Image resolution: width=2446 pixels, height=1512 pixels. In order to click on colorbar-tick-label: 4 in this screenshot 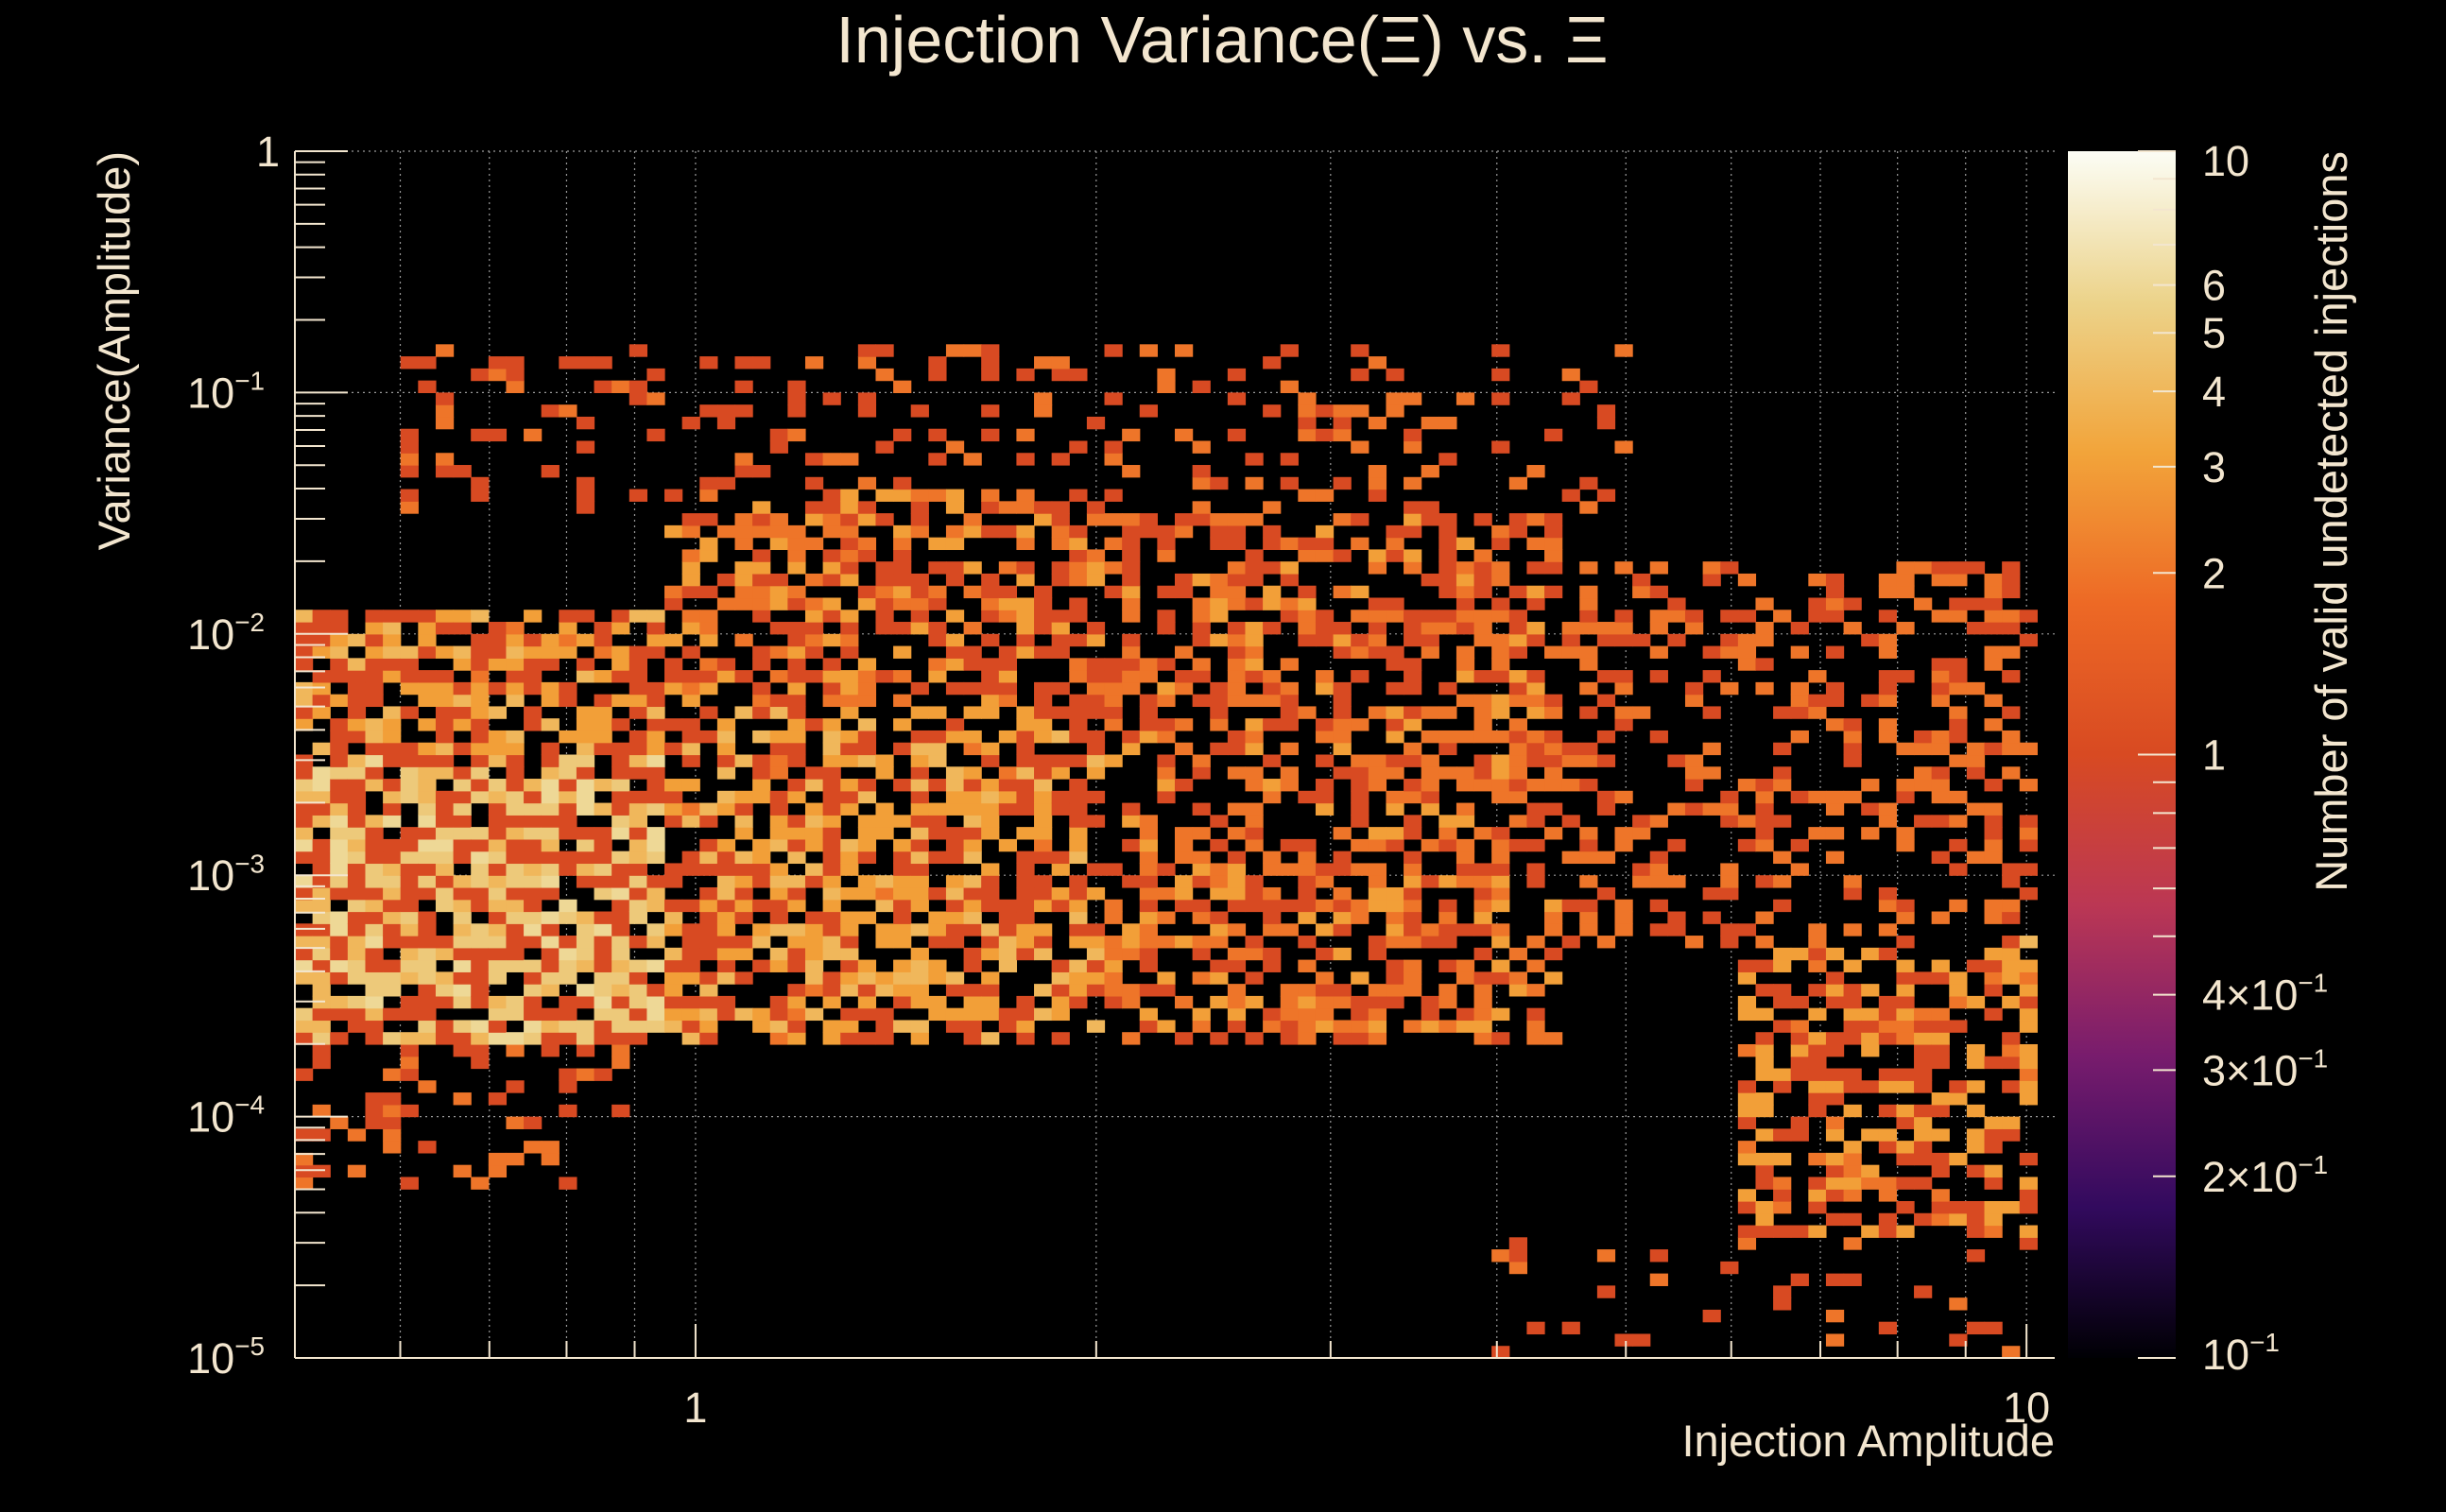, I will do `click(2214, 392)`.